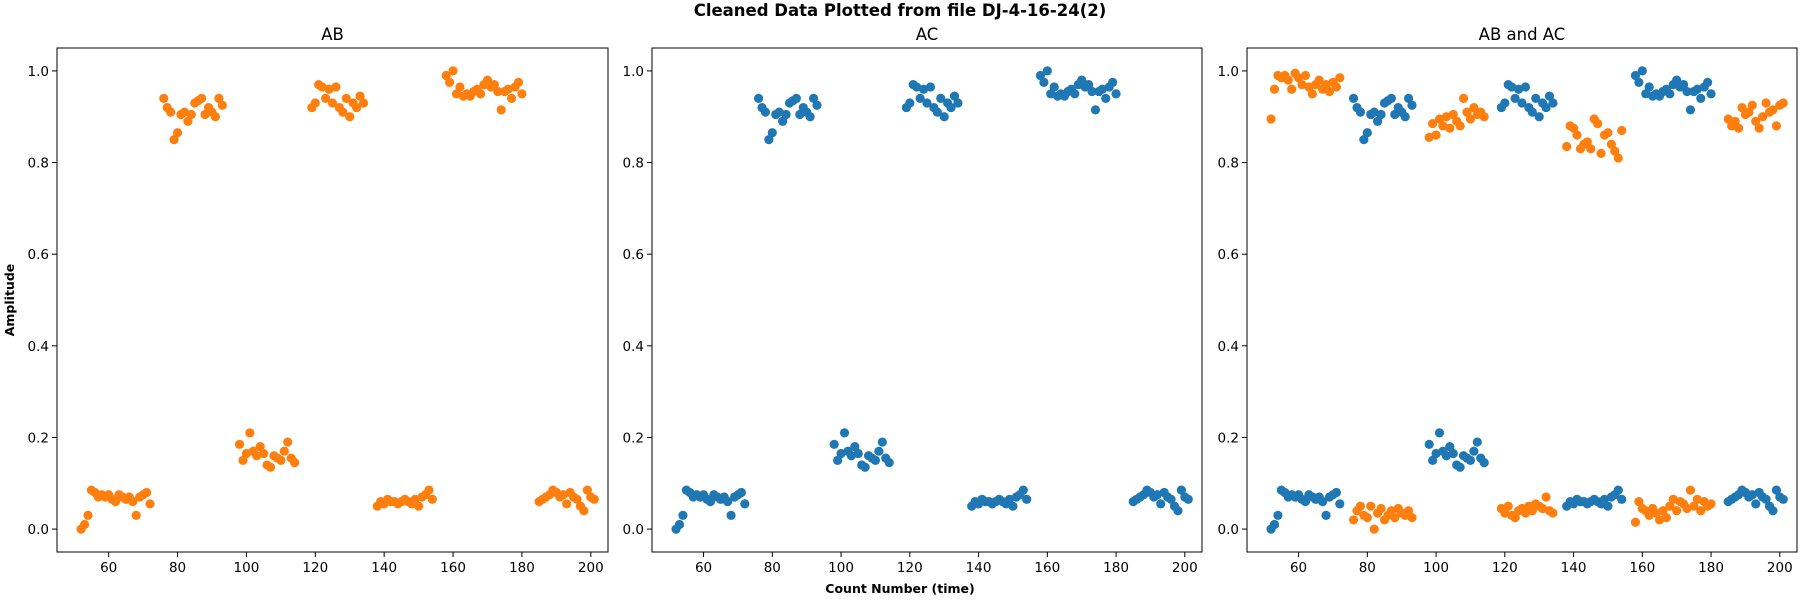 Image resolution: width=1800 pixels, height=600 pixels. What do you see at coordinates (108, 568) in the screenshot?
I see `x-tick-label: 60` at bounding box center [108, 568].